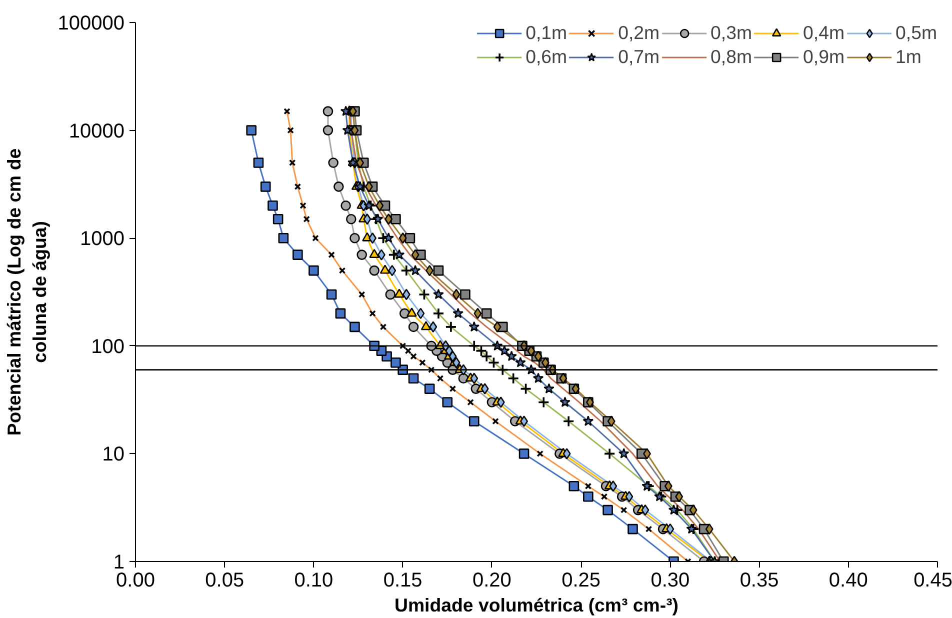 The height and width of the screenshot is (618, 952). I want to click on y-tick-label: 100000, so click(91, 23).